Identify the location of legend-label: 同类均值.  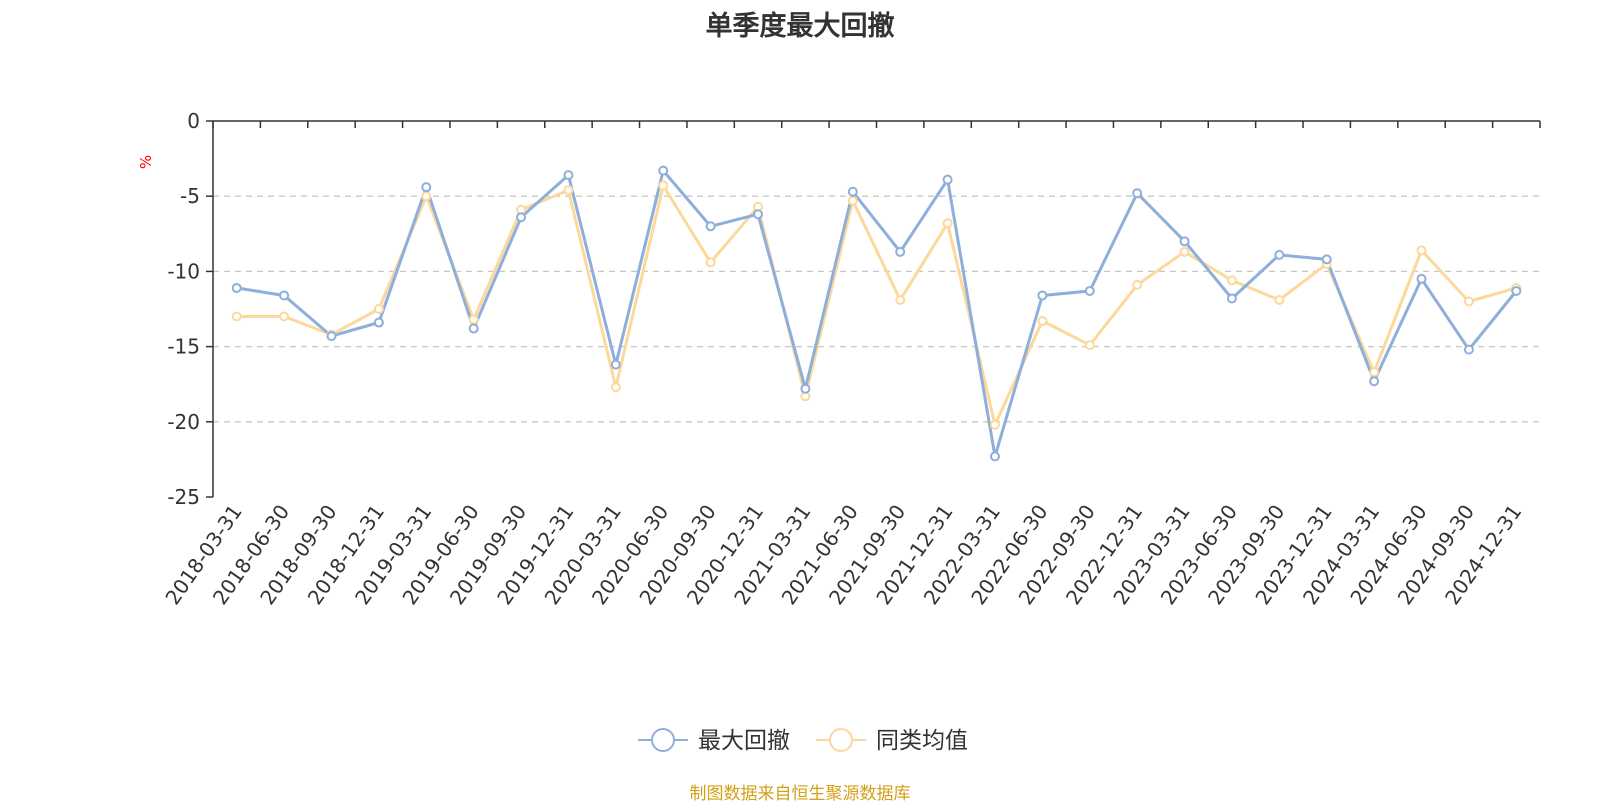
(922, 741).